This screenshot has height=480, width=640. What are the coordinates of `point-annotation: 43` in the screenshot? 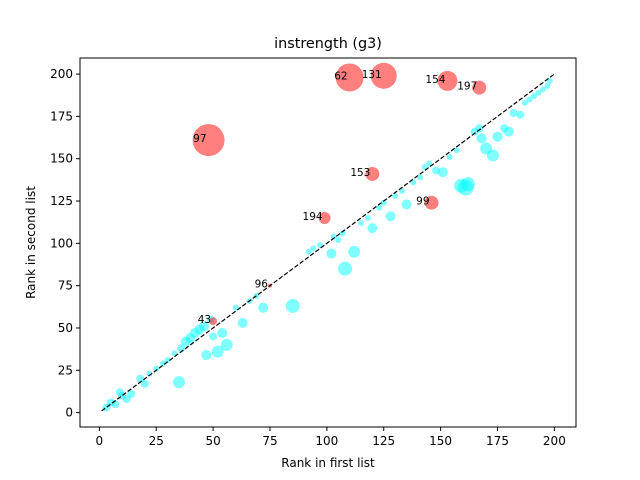 It's located at (204, 320).